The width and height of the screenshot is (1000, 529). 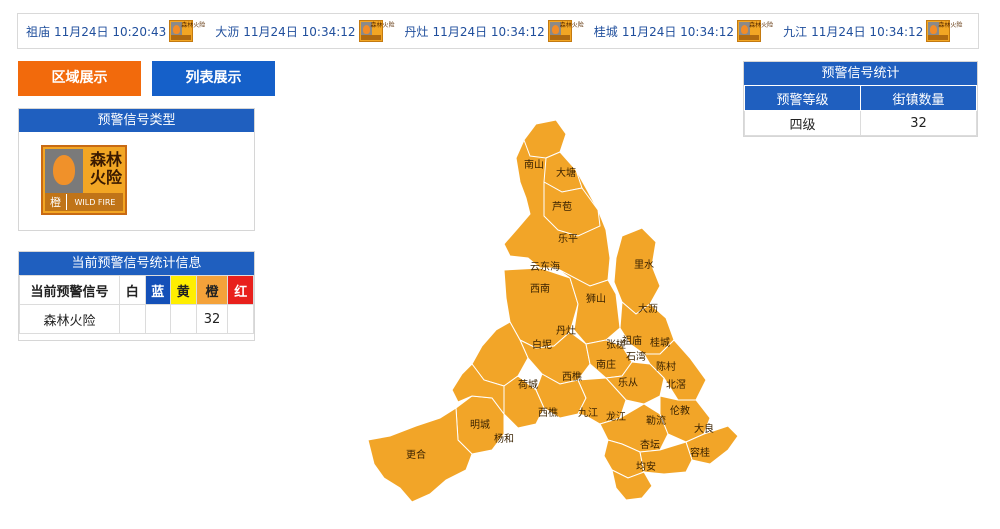 What do you see at coordinates (648, 308) in the screenshot?
I see `map-label: 大沥` at bounding box center [648, 308].